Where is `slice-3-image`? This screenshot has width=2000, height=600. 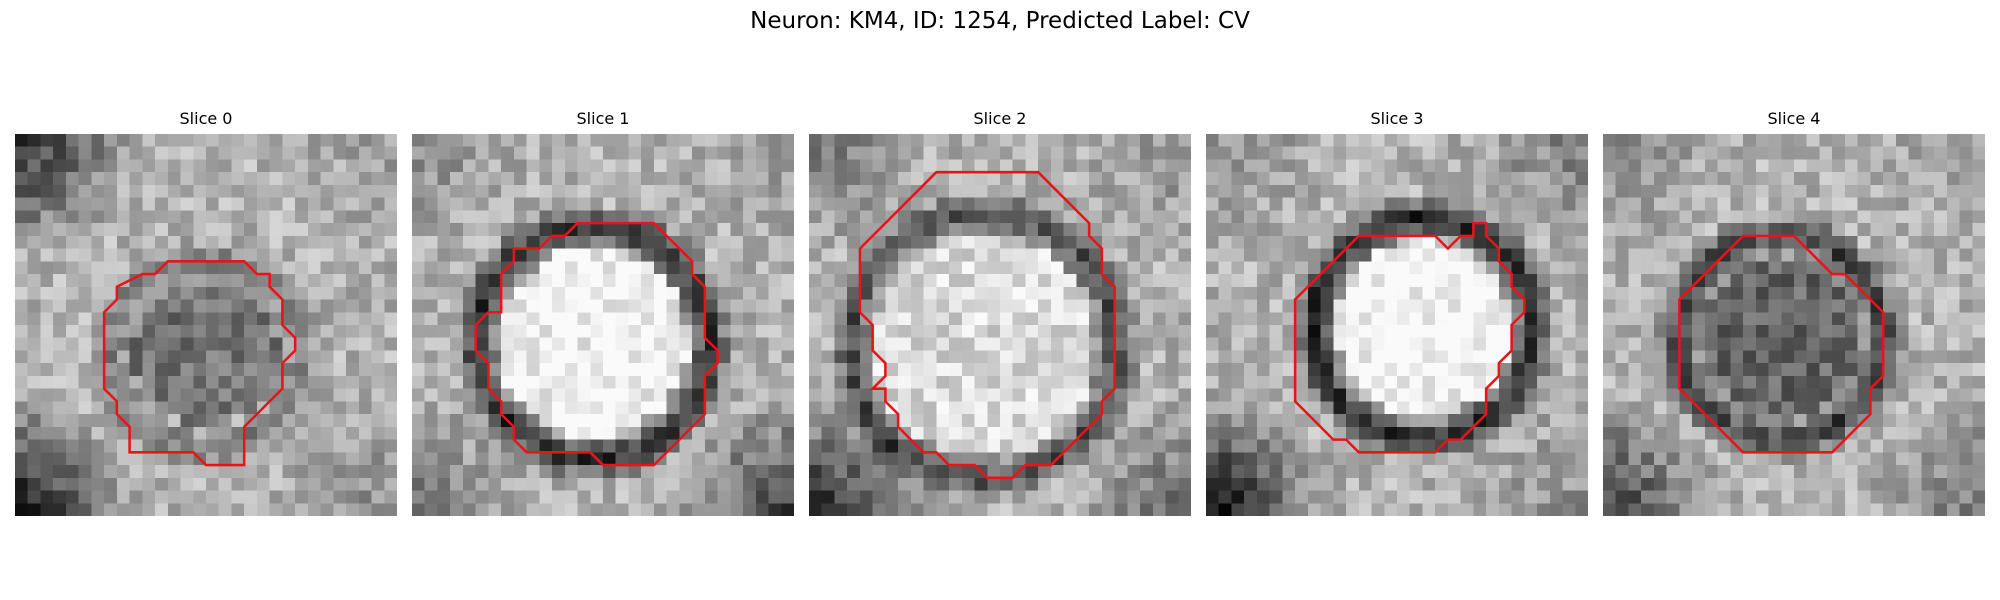
slice-3-image is located at coordinates (1397, 325).